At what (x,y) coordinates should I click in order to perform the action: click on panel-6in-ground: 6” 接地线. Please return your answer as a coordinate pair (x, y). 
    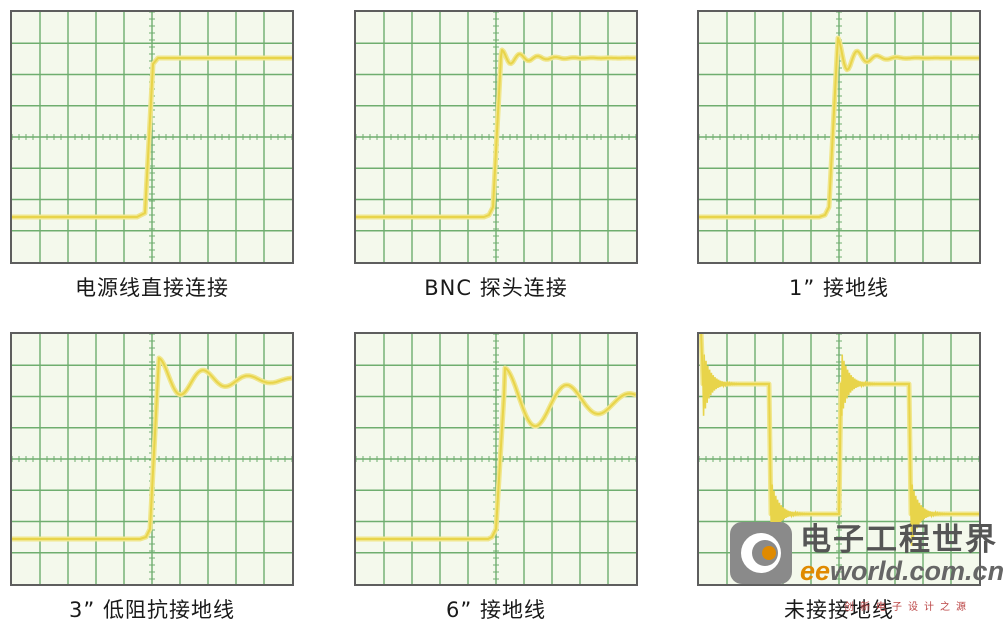
    Looking at the image, I should click on (500, 478).